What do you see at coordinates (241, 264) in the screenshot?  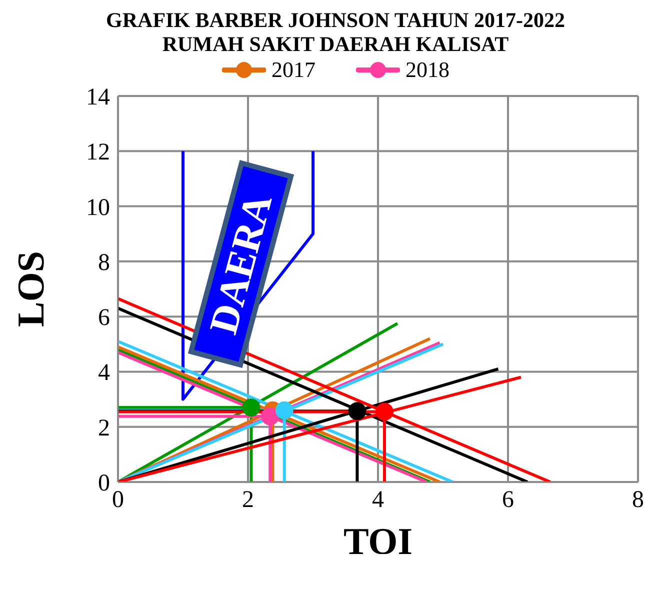 I see `annotation: DAERA` at bounding box center [241, 264].